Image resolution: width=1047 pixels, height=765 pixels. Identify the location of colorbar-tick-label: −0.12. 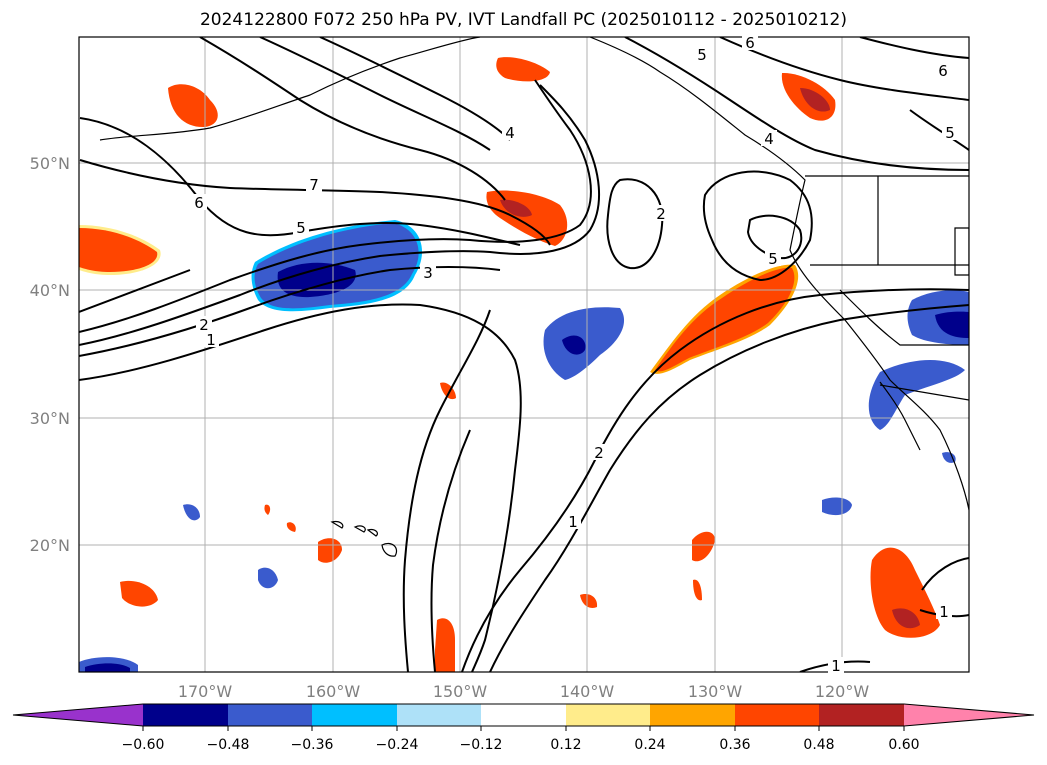
(481, 745).